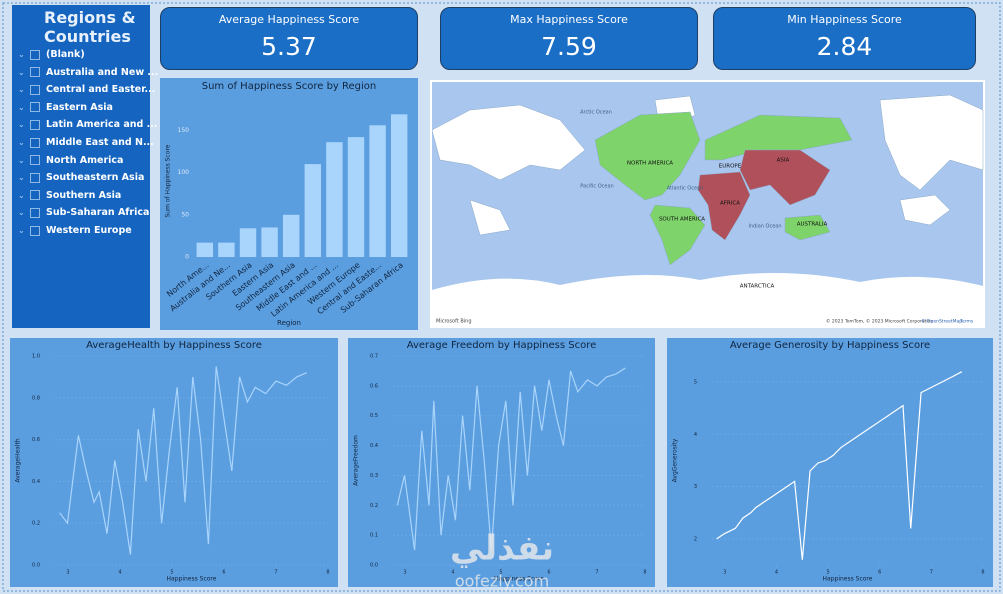 This screenshot has width=1003, height=594. I want to click on y-axis-label: Sum of Happiness Score, so click(168, 180).